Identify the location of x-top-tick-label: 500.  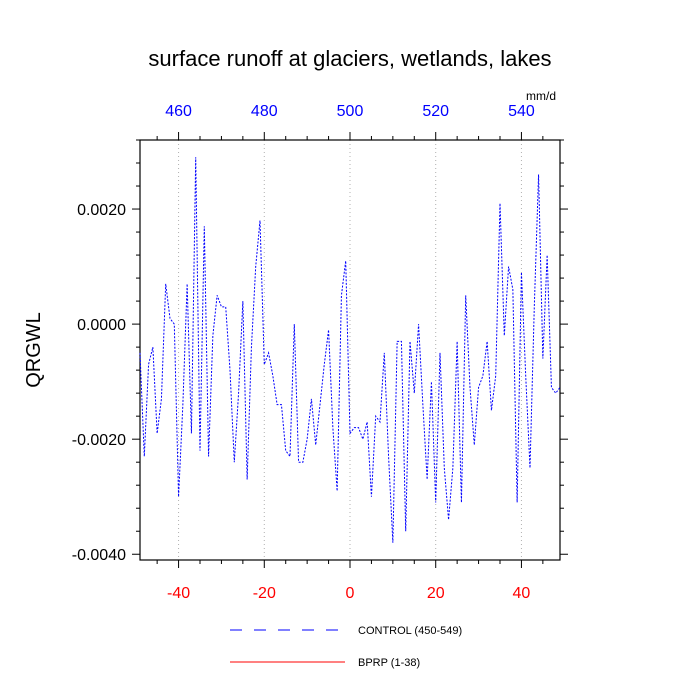
(350, 111).